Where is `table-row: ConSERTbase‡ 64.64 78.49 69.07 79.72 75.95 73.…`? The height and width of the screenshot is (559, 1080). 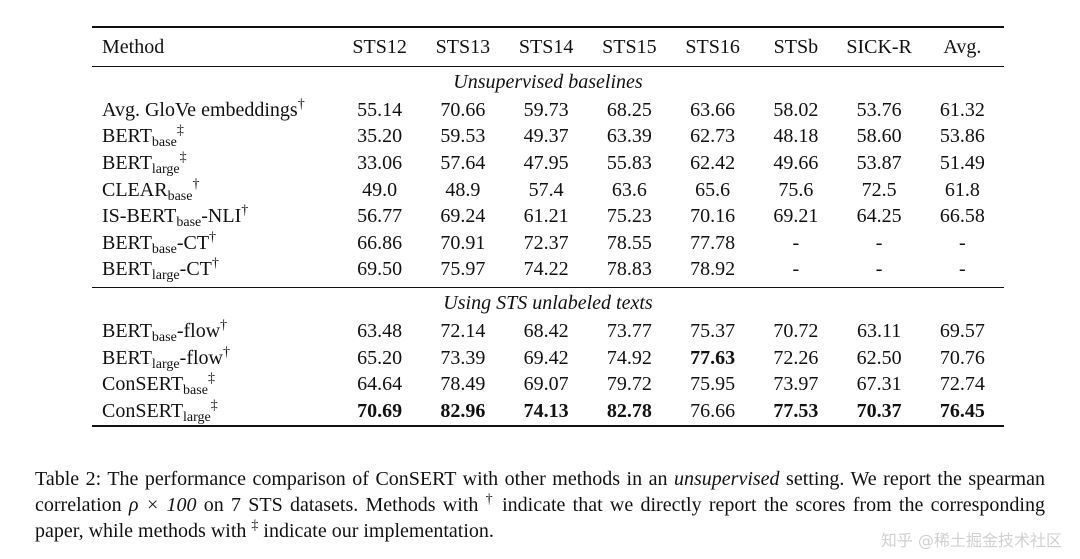 table-row: ConSERTbase‡ 64.64 78.49 69.07 79.72 75.95 73.… is located at coordinates (548, 384).